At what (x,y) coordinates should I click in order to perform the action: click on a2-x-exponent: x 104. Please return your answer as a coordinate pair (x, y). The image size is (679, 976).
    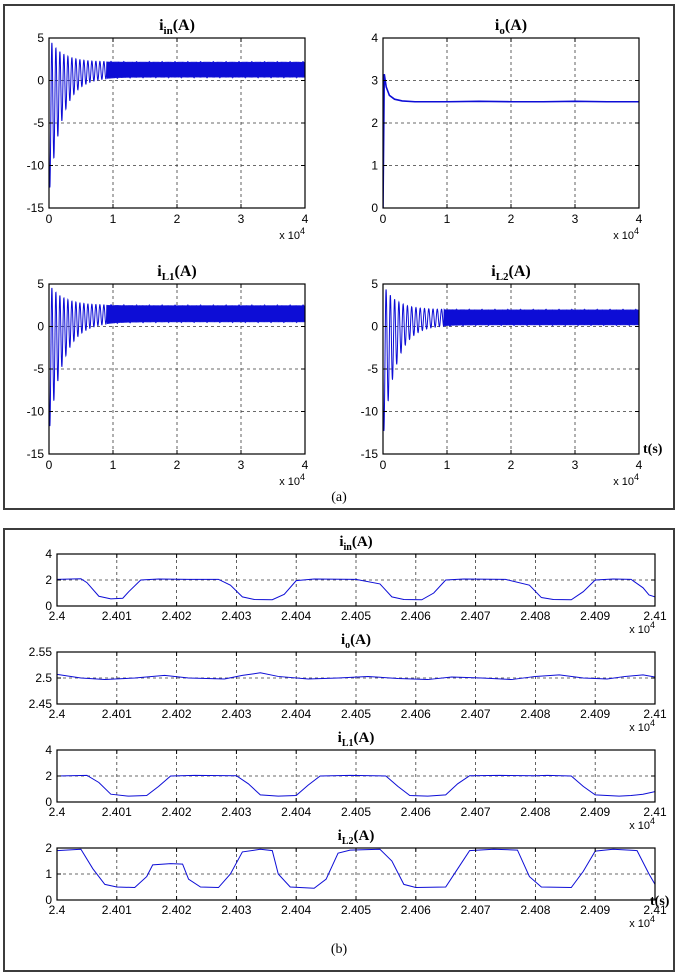
    Looking at the image, I should click on (626, 234).